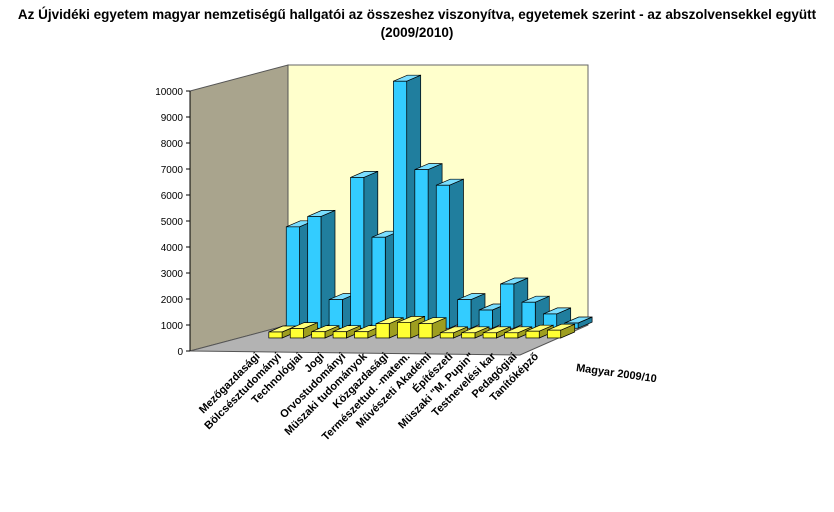 The width and height of the screenshot is (834, 512). Describe the element at coordinates (172, 196) in the screenshot. I see `y-tick-label: 6000` at that location.